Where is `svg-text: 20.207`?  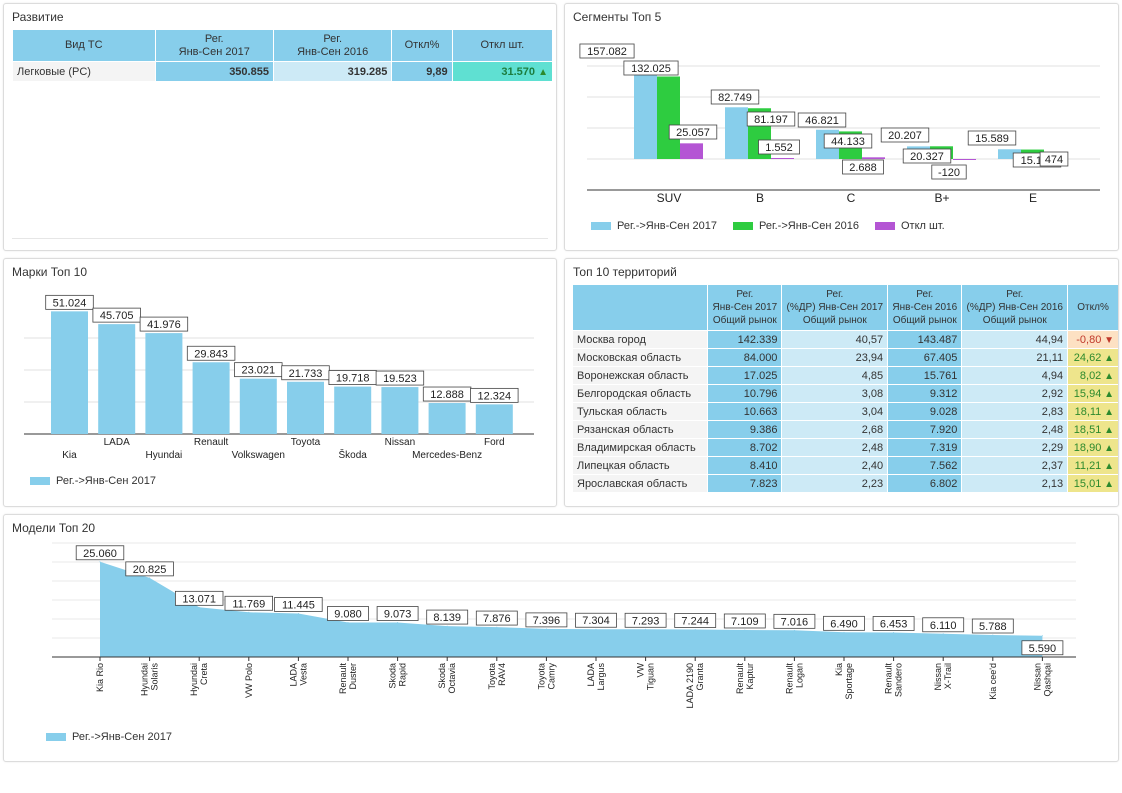 svg-text: 20.207 is located at coordinates (905, 136).